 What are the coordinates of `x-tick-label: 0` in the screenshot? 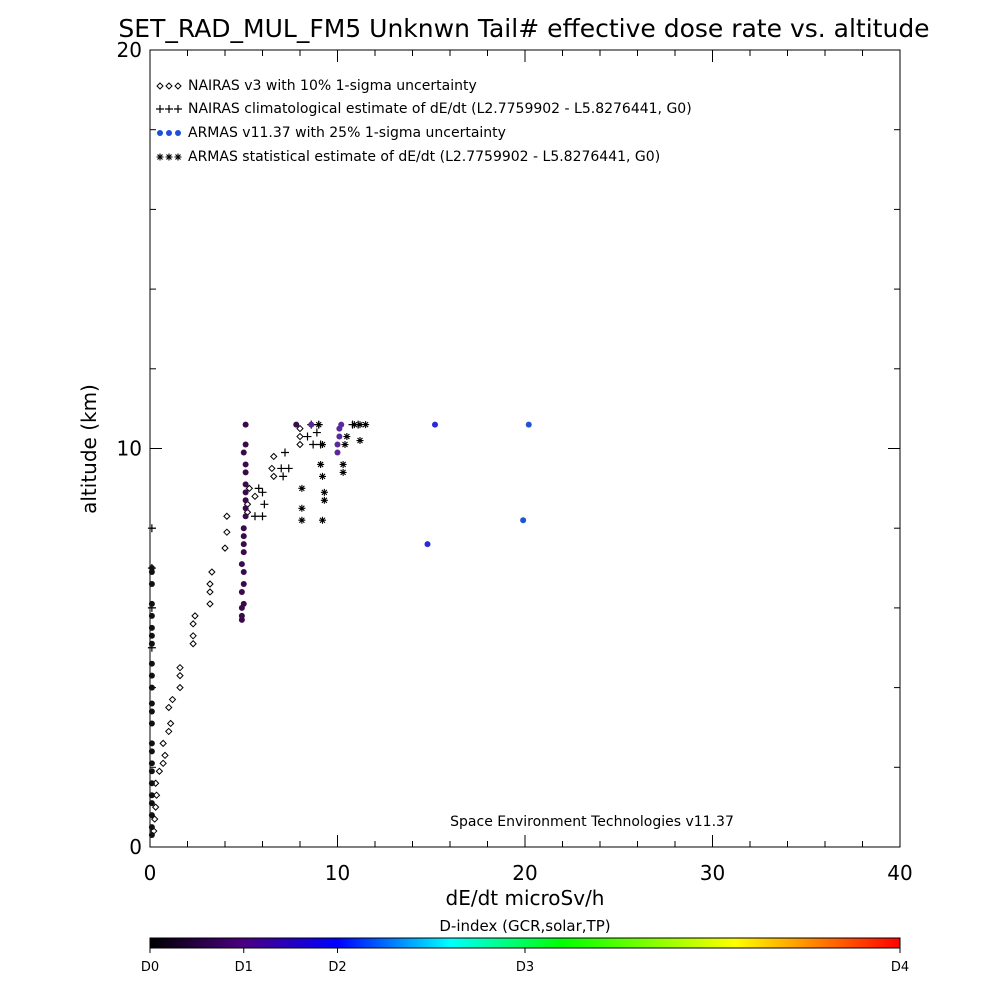 It's located at (150, 873).